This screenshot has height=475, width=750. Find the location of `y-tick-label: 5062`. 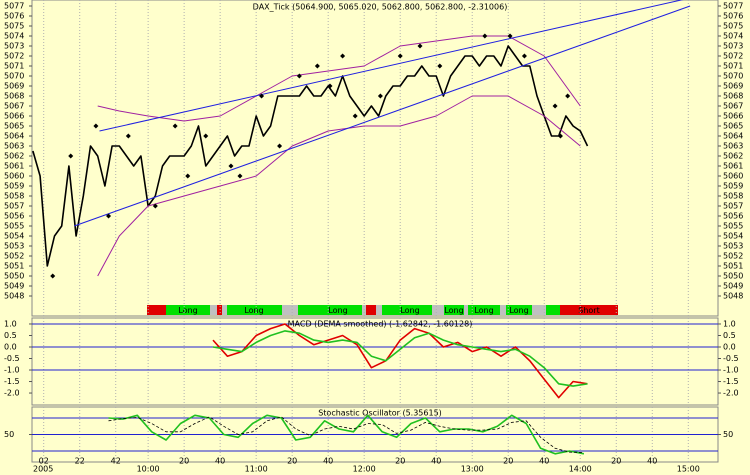

y-tick-label: 5062 is located at coordinates (14, 156).